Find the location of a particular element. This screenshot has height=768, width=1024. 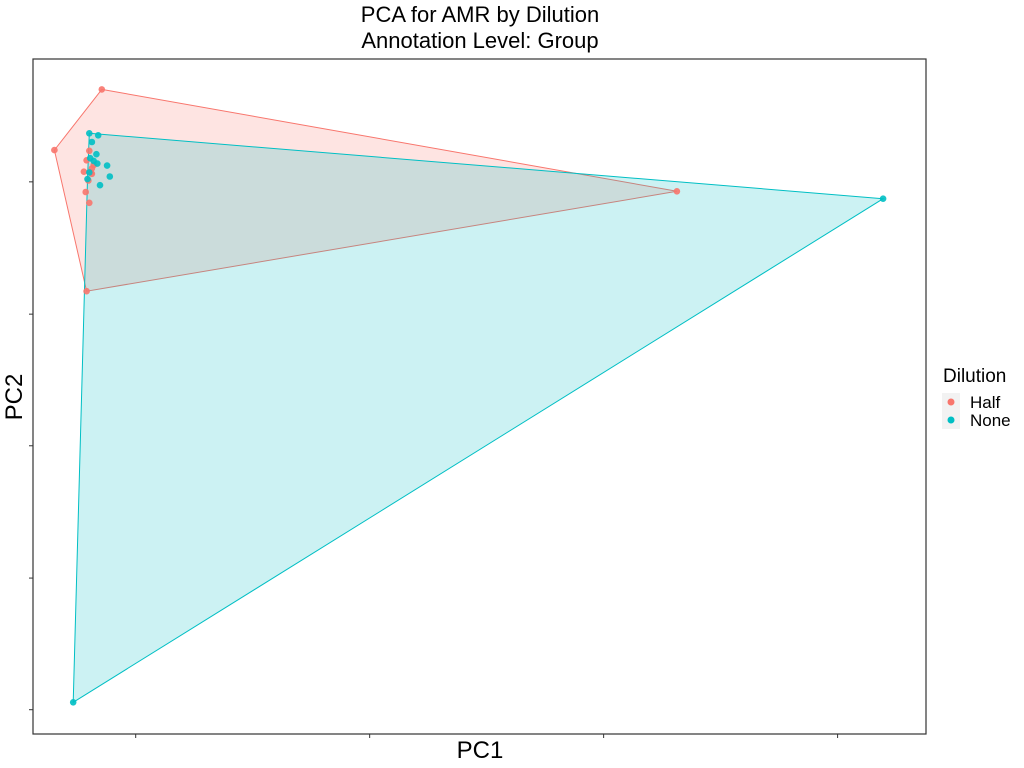

legend: Dilution Half None is located at coordinates (976, 398).